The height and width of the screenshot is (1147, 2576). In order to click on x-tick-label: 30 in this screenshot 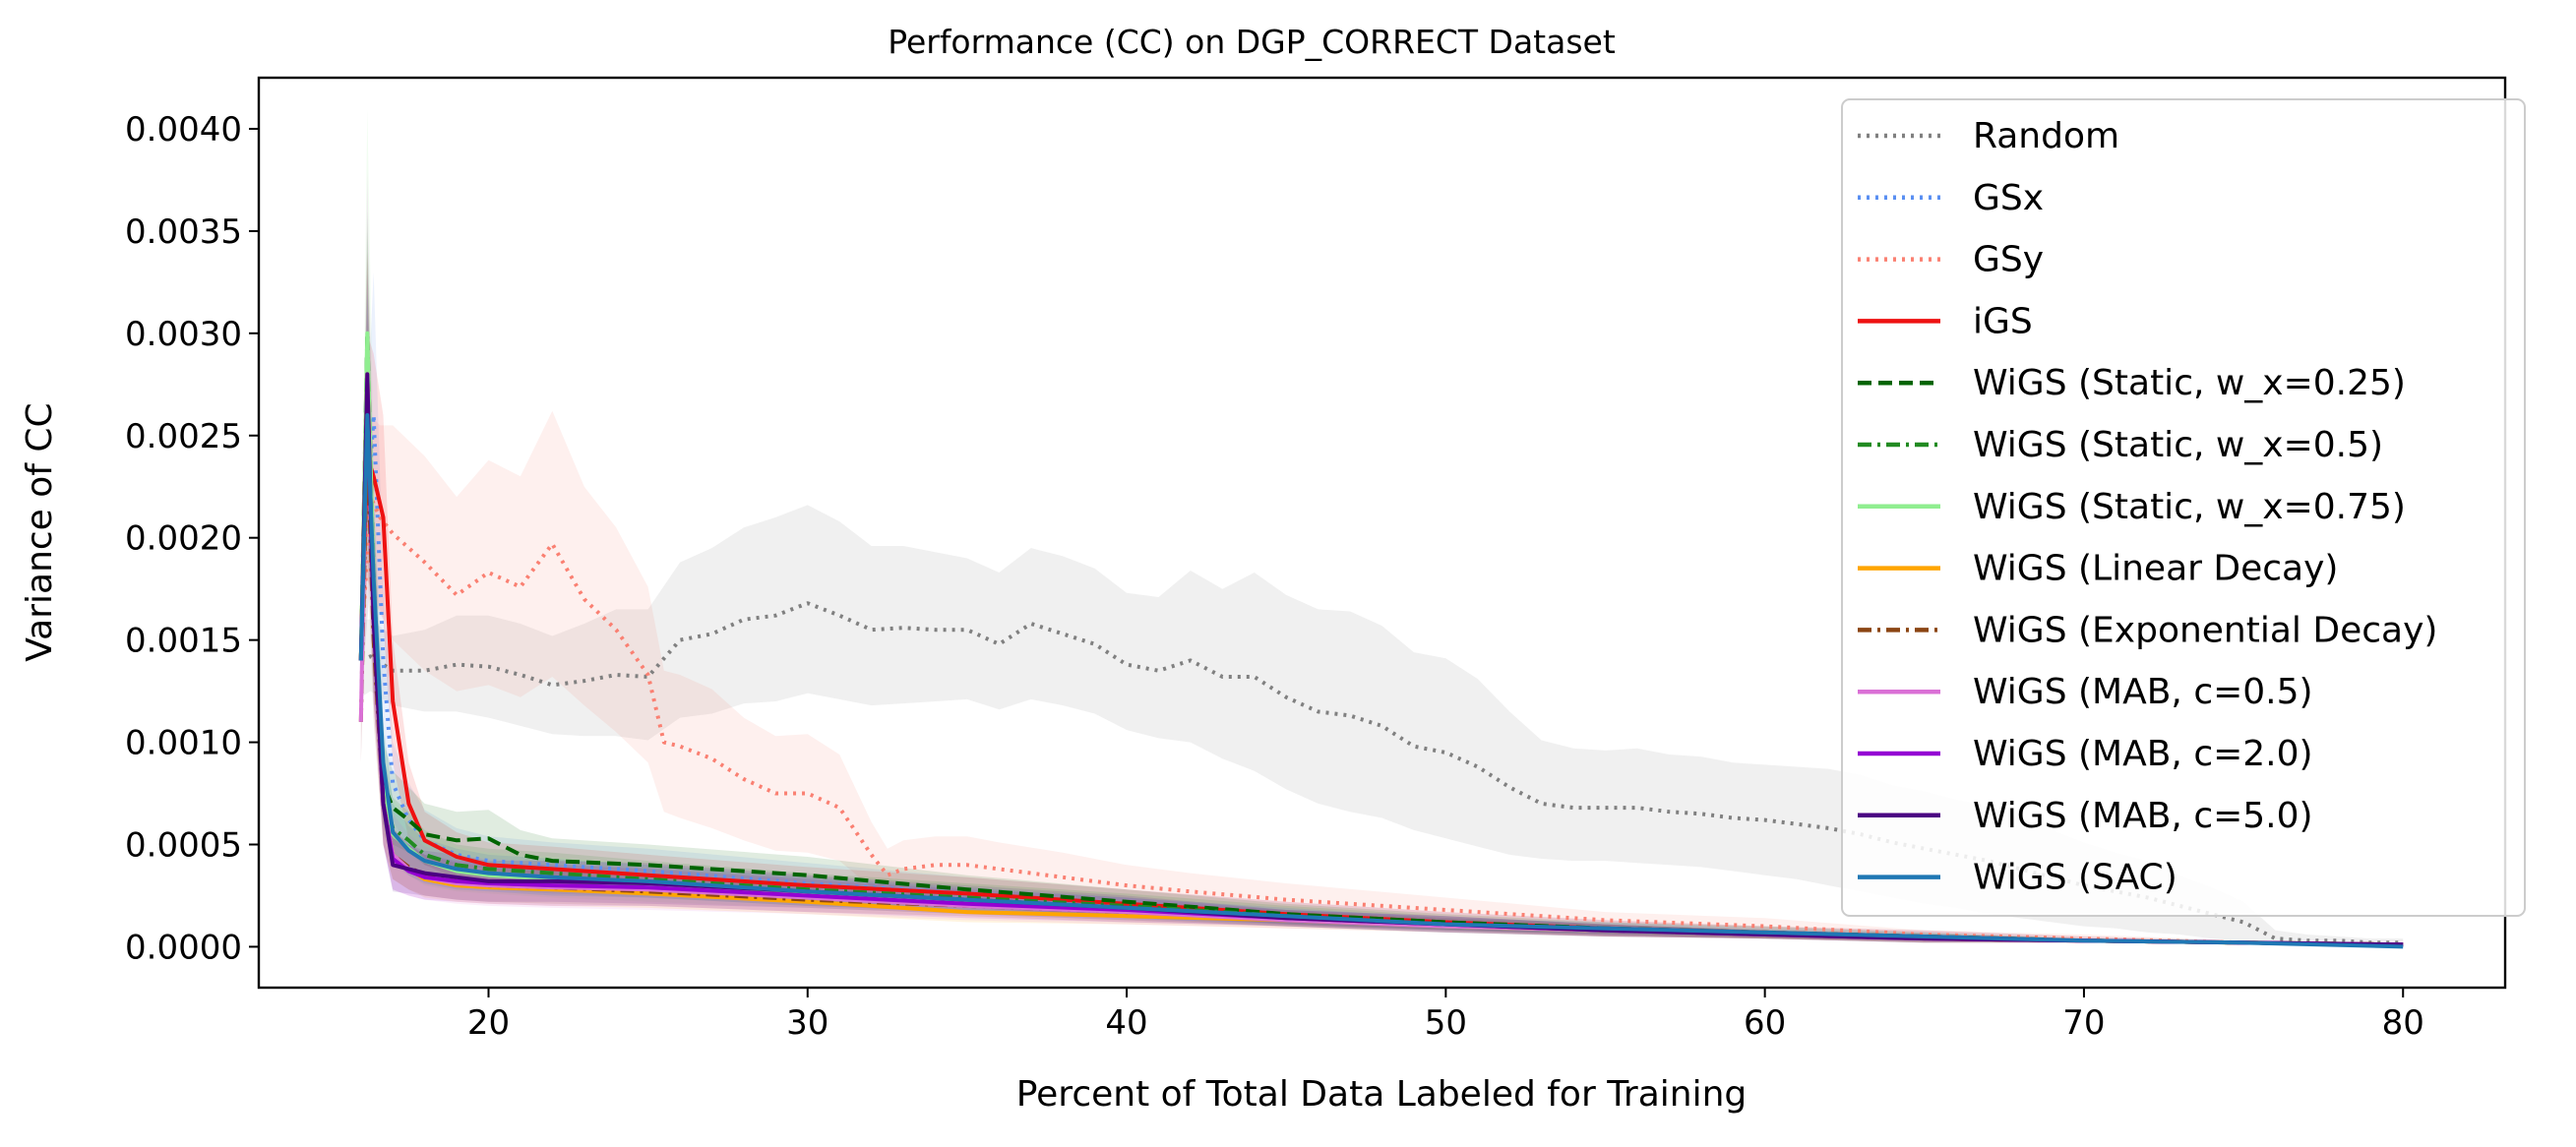, I will do `click(807, 1023)`.